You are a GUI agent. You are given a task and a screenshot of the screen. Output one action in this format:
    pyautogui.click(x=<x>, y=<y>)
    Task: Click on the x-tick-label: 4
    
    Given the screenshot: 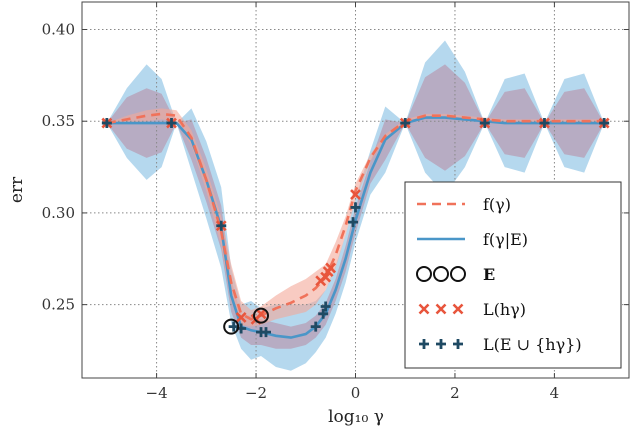 What is the action you would take?
    pyautogui.click(x=555, y=393)
    